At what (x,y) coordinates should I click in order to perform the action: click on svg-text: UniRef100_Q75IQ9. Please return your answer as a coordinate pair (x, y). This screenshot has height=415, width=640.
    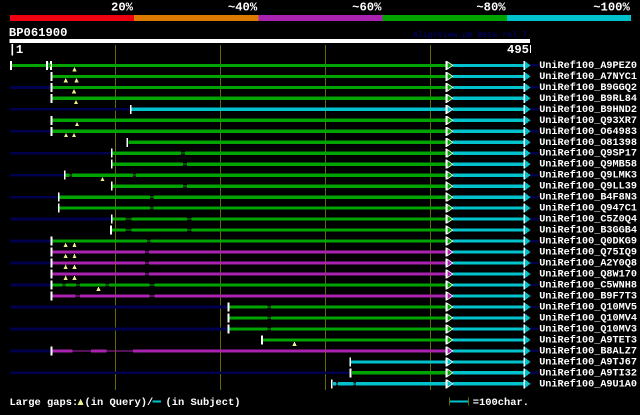
    Looking at the image, I should click on (588, 253).